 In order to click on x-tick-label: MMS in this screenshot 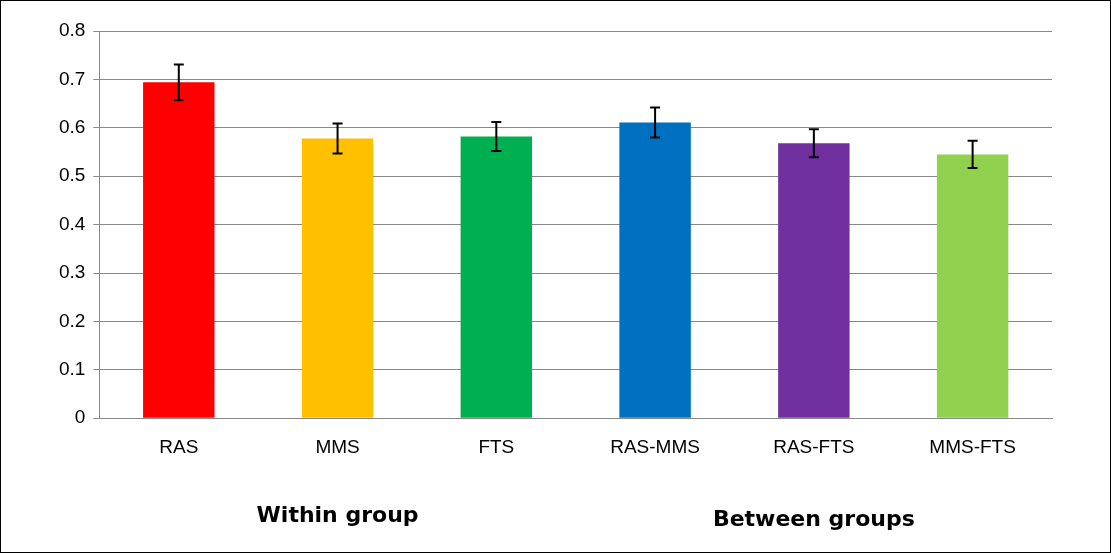, I will do `click(337, 446)`.